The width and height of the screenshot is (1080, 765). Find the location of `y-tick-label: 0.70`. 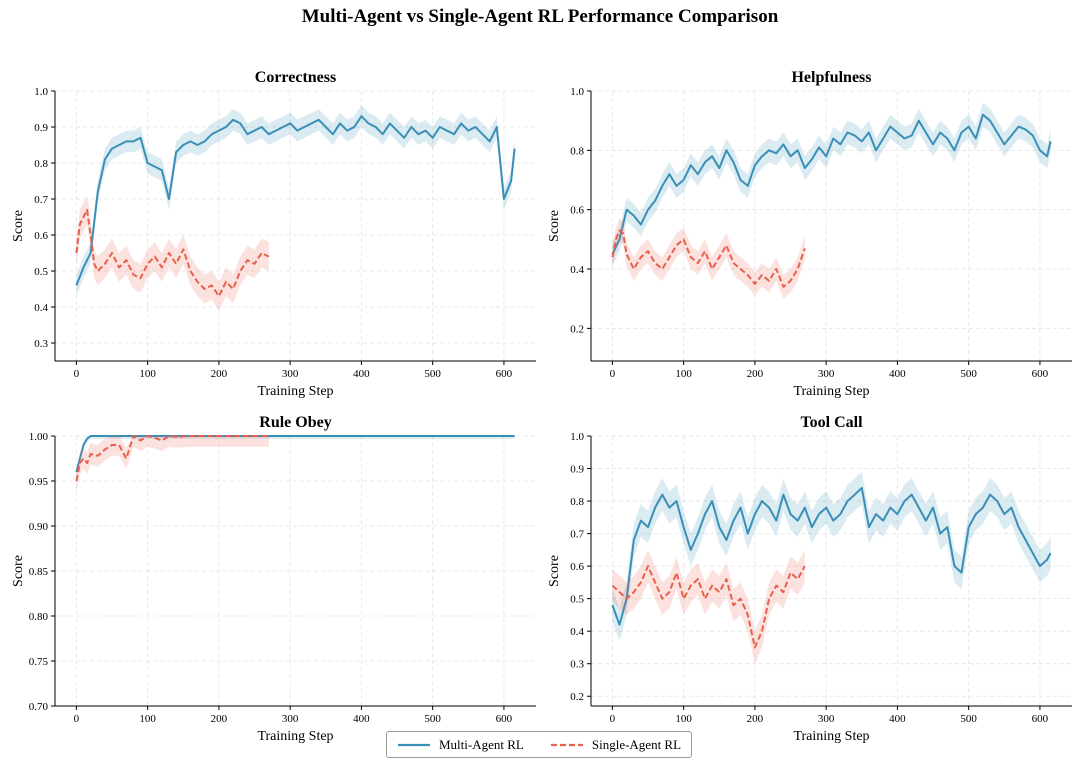

y-tick-label: 0.70 is located at coordinates (39, 707).